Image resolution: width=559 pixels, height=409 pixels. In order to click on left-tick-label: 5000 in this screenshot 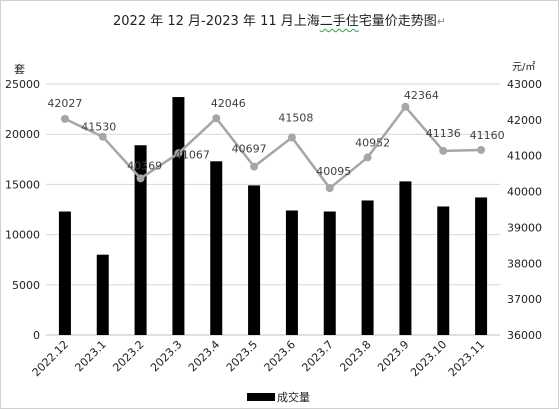, I will do `click(26, 285)`.